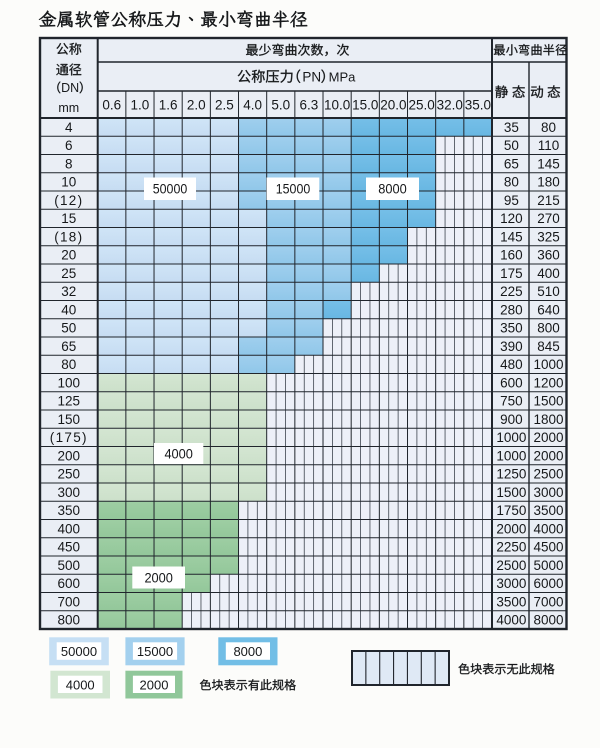 This screenshot has height=748, width=600. I want to click on svg-text: 900, so click(511, 419).